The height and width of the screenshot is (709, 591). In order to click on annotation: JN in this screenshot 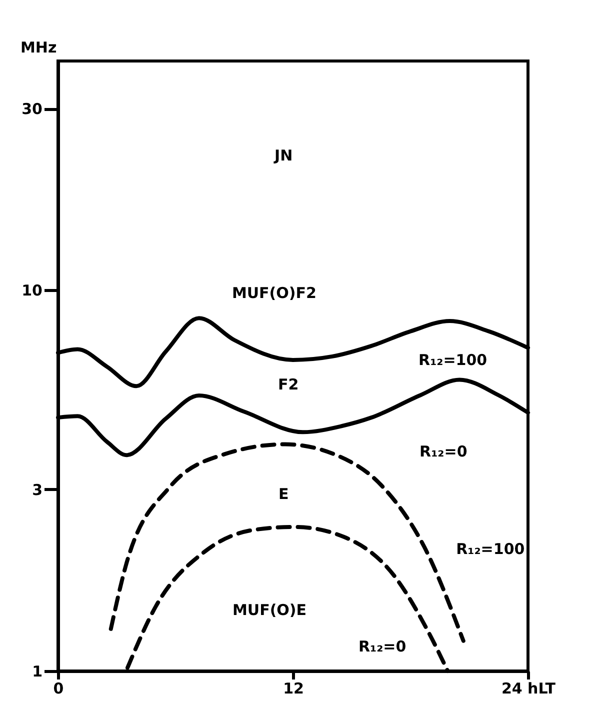, I will do `click(283, 155)`.